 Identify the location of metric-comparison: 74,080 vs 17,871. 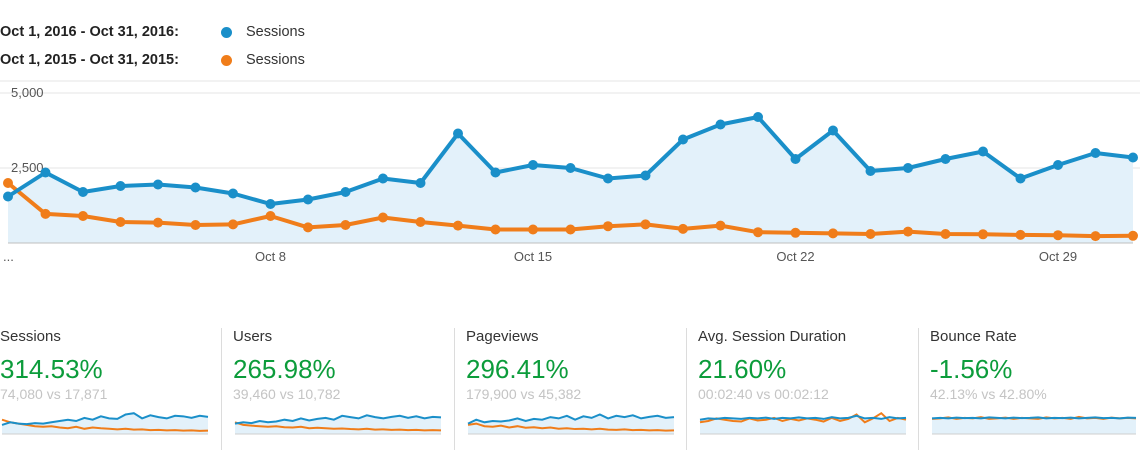
(54, 394).